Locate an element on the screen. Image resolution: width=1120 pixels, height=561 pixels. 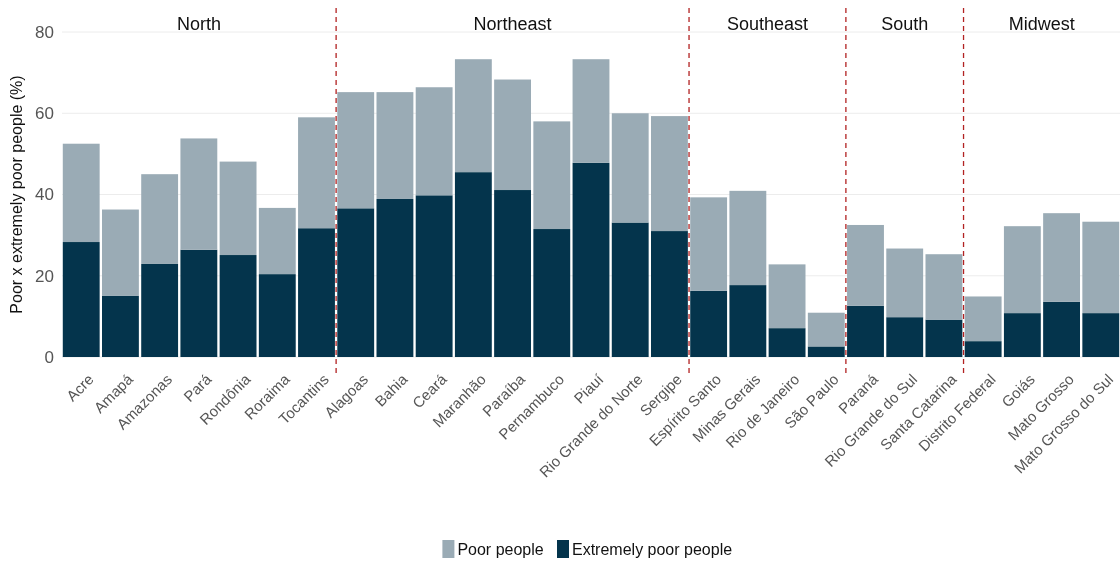
legend-label: Extremely poor people is located at coordinates (652, 549).